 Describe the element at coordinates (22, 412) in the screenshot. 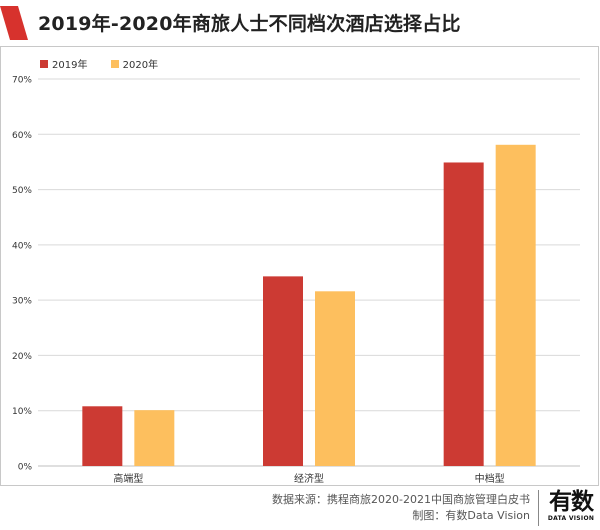

I see `y-tick-label: 10%` at that location.